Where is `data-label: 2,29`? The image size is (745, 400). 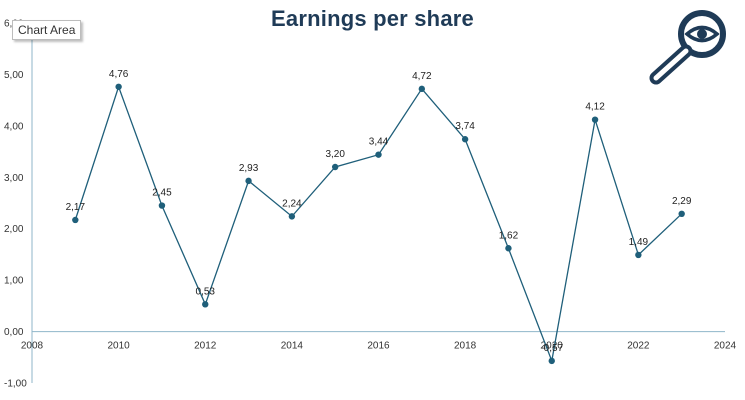
data-label: 2,29 is located at coordinates (682, 201).